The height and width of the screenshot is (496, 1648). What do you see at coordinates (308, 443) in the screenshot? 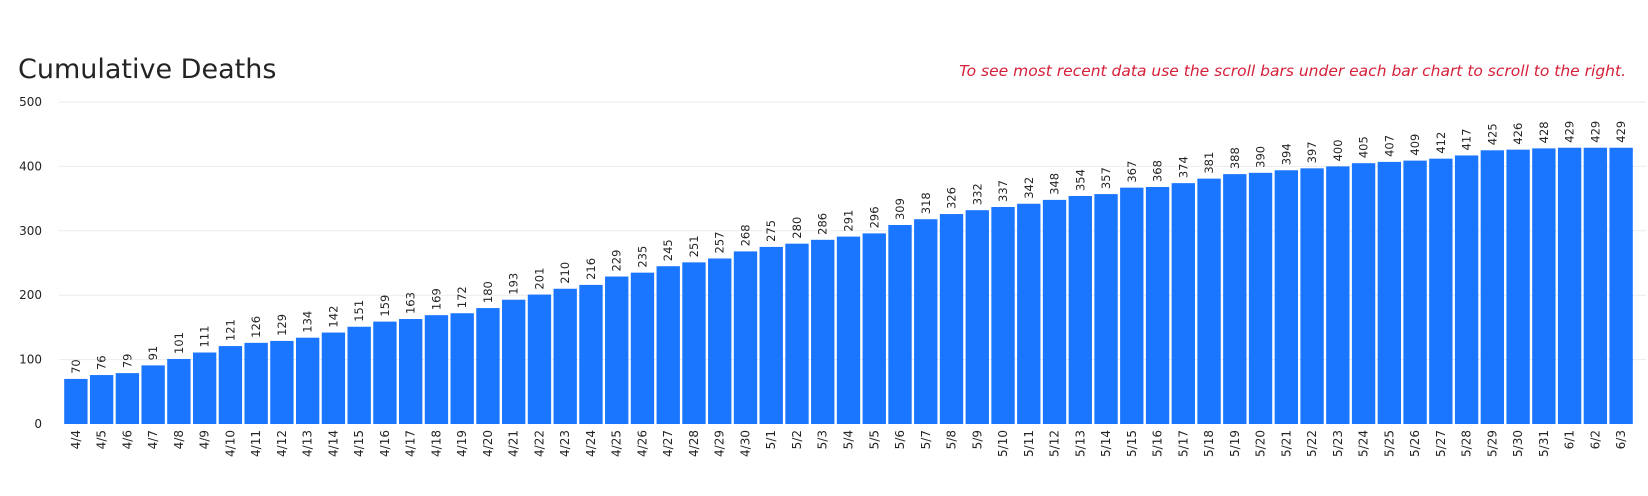
I see `x-tick-label: 4/13` at bounding box center [308, 443].